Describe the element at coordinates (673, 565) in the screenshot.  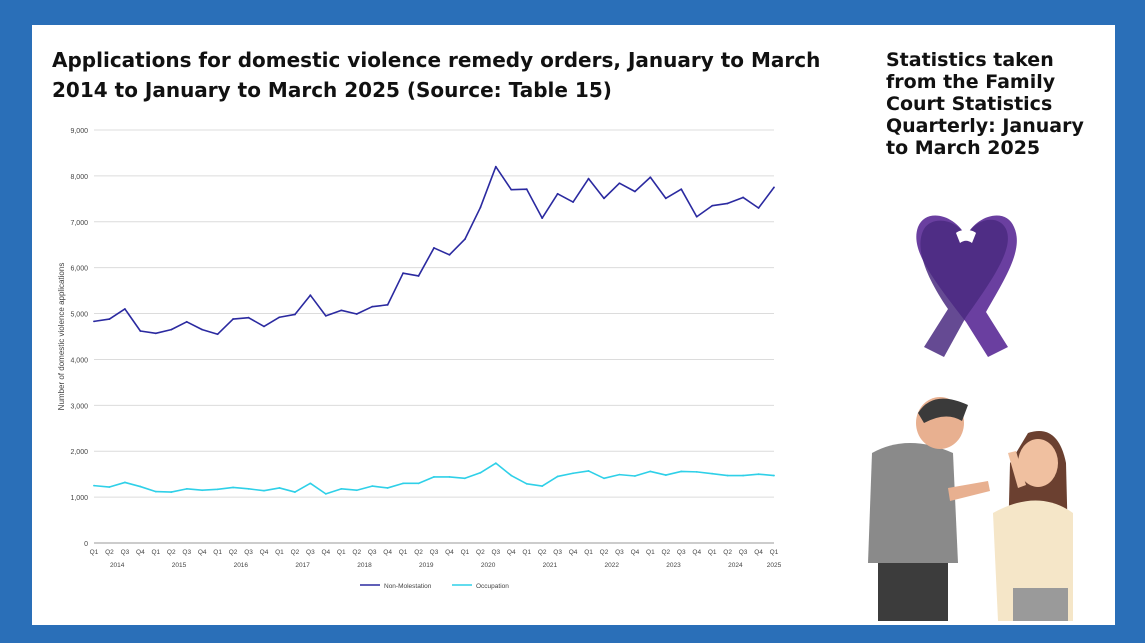
I see `x-year-label: 2023` at that location.